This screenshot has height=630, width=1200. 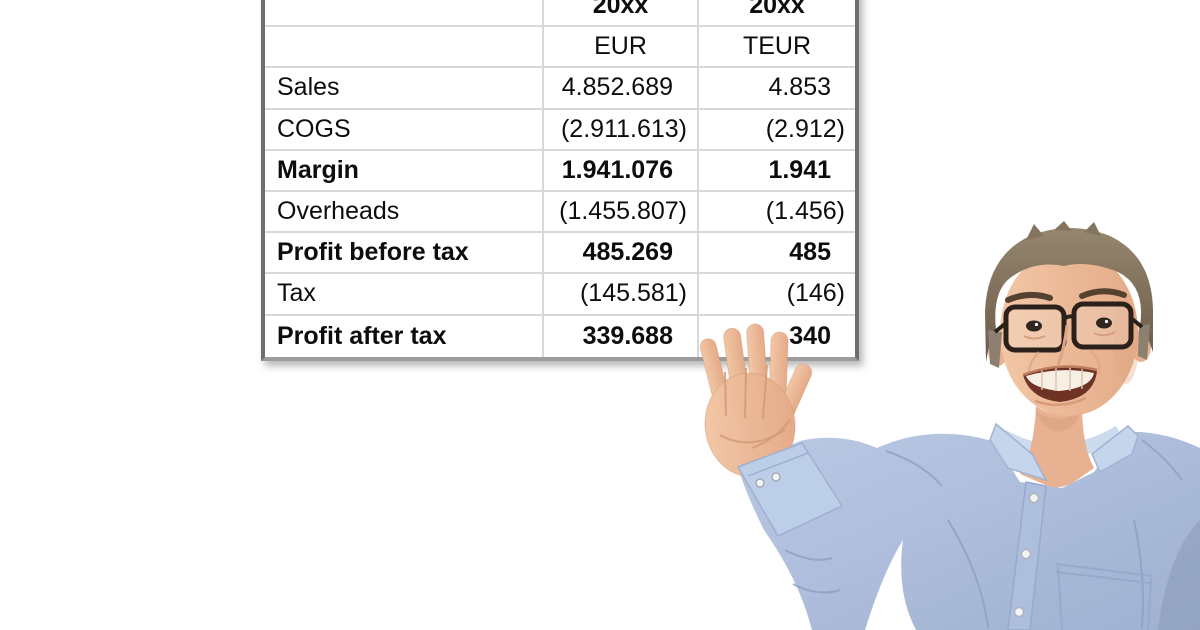 I want to click on cell-margin-eur: 1.941.076, so click(x=619, y=171).